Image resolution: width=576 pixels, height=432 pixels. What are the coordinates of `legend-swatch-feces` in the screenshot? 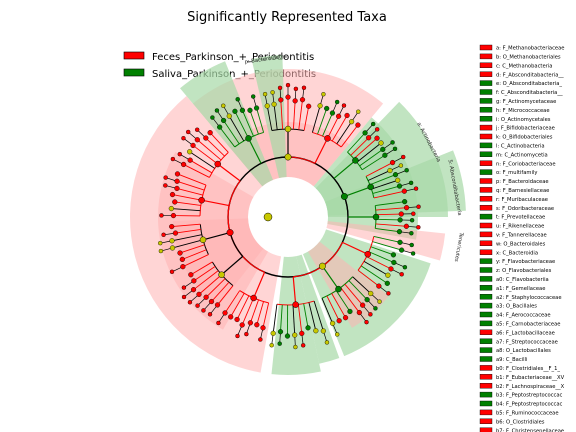 It's located at (134, 55).